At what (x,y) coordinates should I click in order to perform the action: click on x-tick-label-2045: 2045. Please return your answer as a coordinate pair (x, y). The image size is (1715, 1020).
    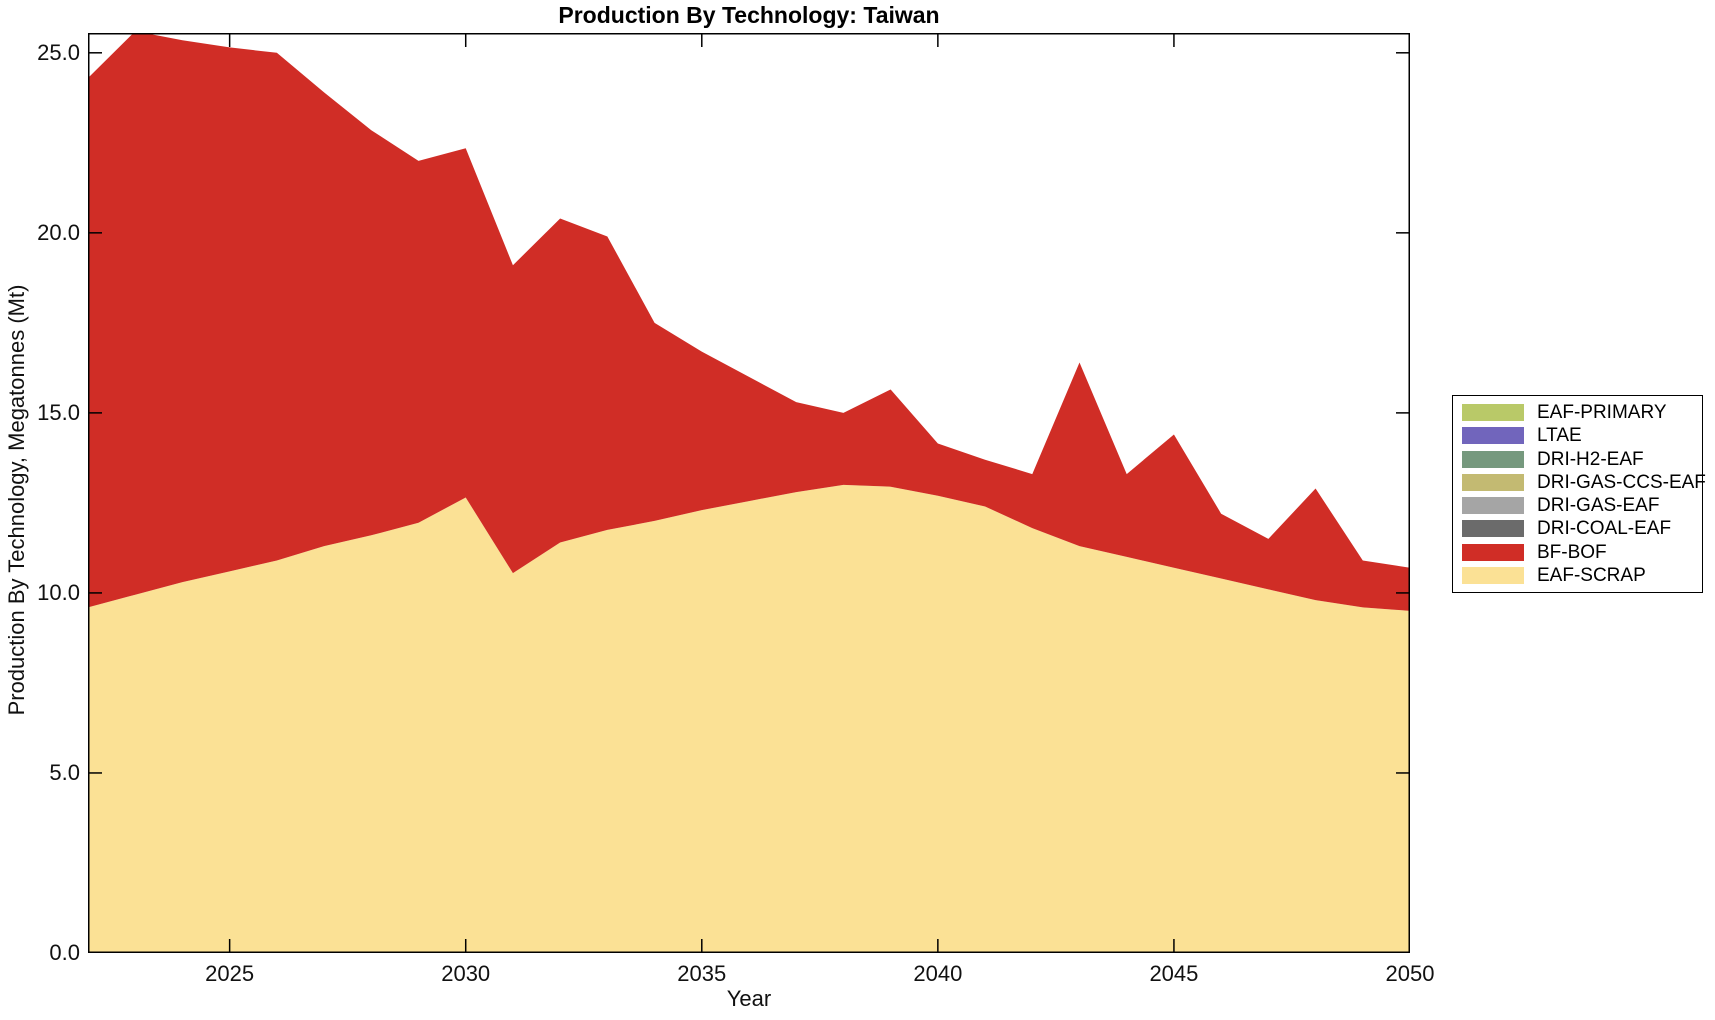
    Looking at the image, I should click on (1174, 973).